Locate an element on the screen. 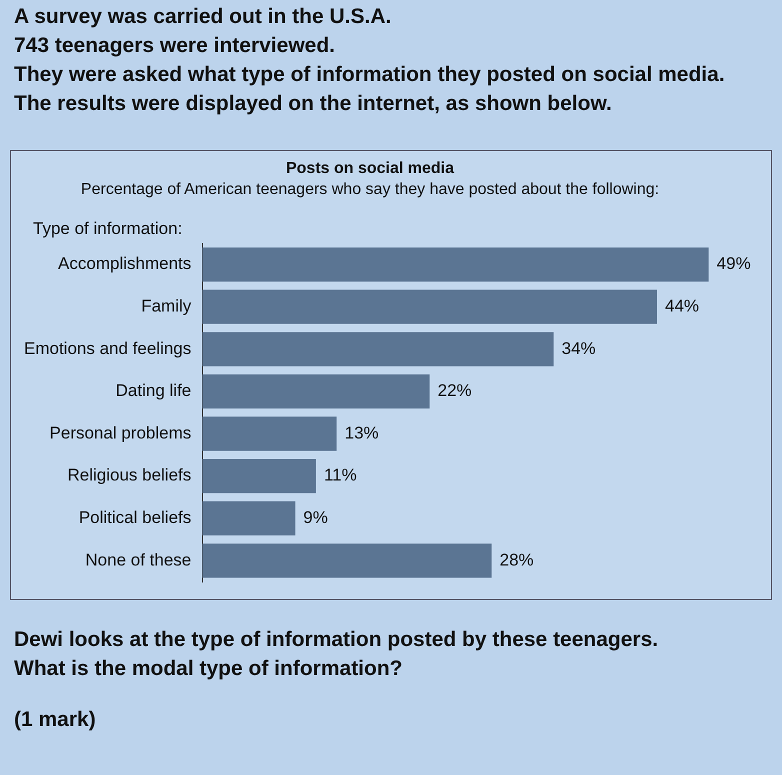  data-label: 44% is located at coordinates (682, 306).